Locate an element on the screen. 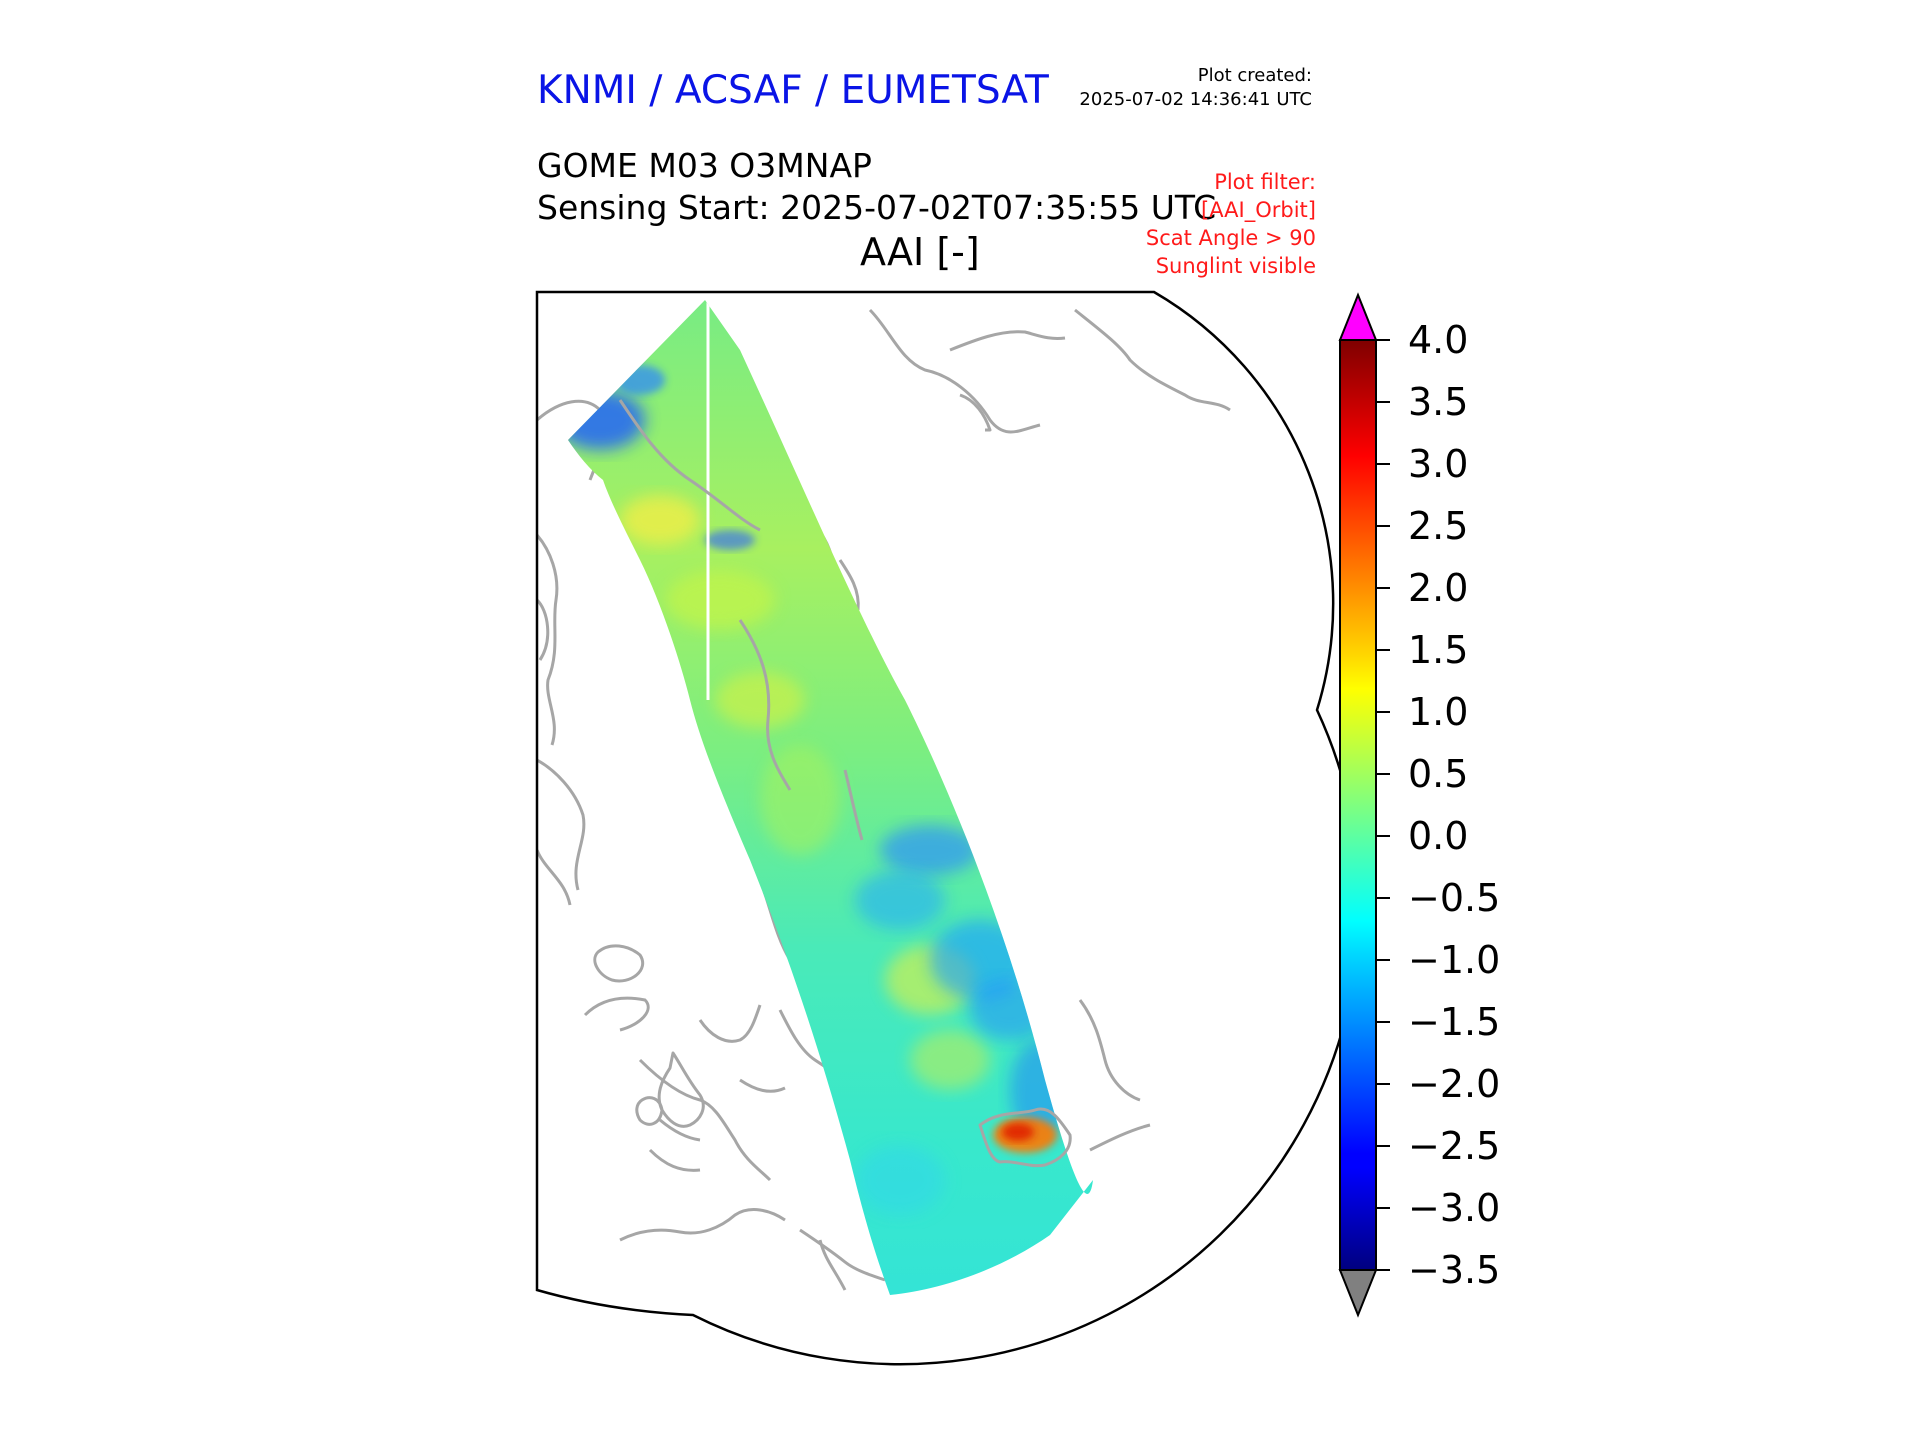 Image resolution: width=1920 pixels, height=1440 pixels. colorbar-gradient is located at coordinates (1358, 805).